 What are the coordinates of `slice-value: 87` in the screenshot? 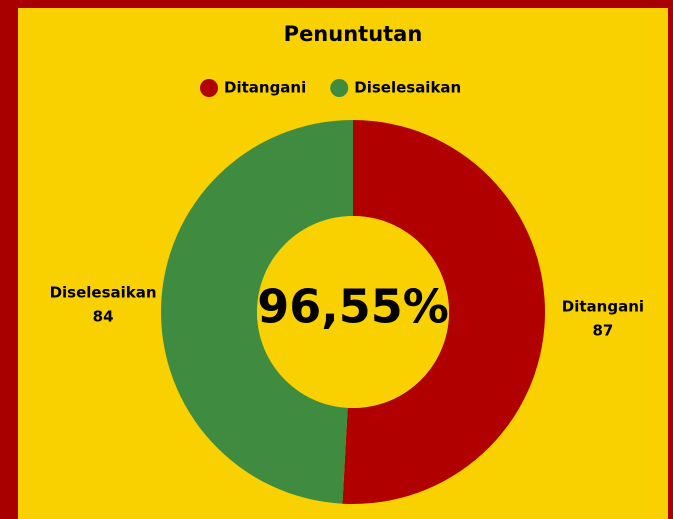 It's located at (602, 330).